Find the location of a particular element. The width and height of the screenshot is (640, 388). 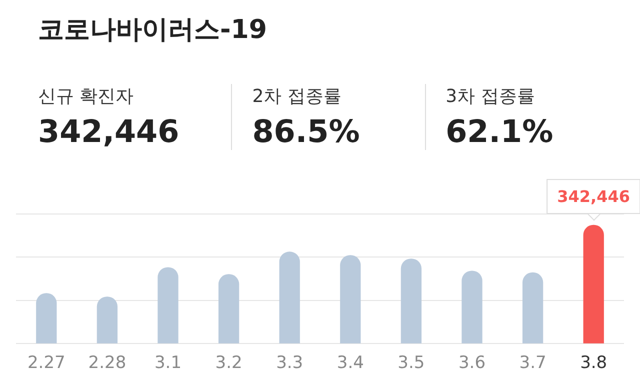

x-tick-label: 3.8 is located at coordinates (594, 363).